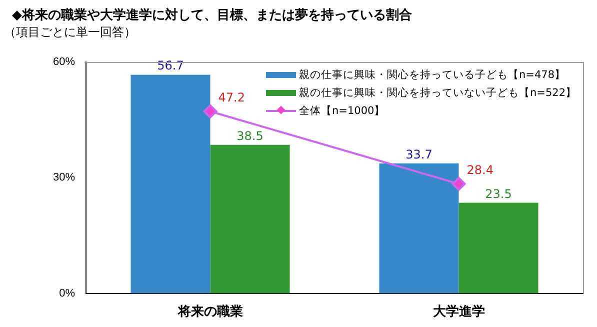 This screenshot has width=597, height=327. Describe the element at coordinates (480, 169) in the screenshot. I see `data-label: 28.4` at that location.